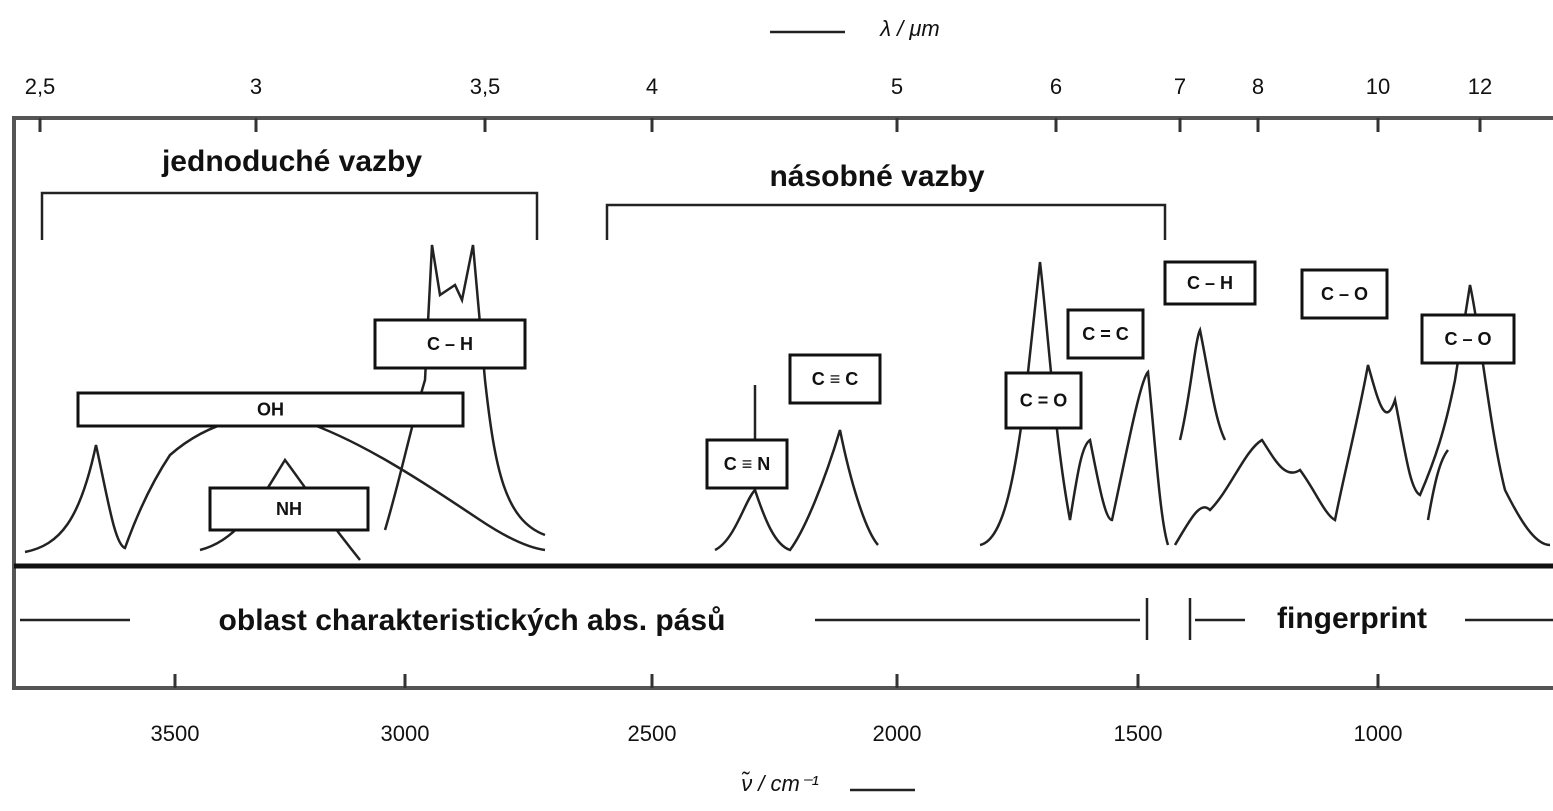  Describe the element at coordinates (1258, 86) in the screenshot. I see `top-tick-label: 8` at that location.